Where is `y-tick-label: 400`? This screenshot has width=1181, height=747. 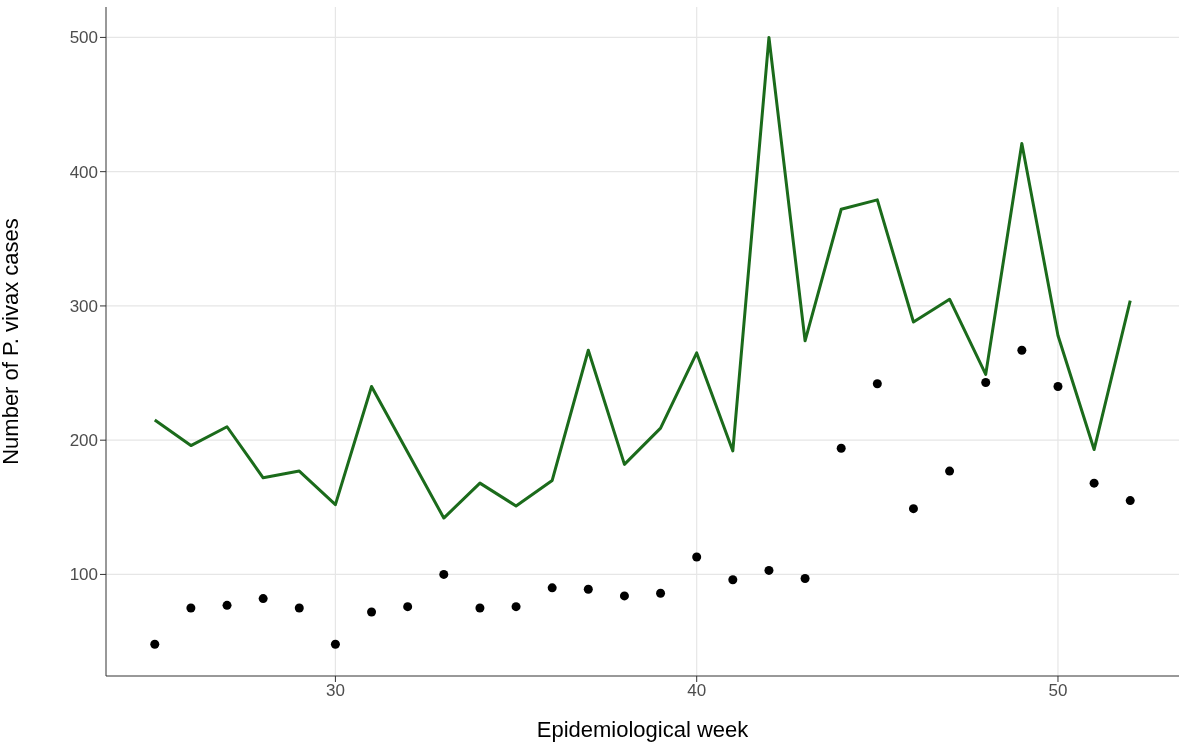
y-tick-label: 400 is located at coordinates (83, 172).